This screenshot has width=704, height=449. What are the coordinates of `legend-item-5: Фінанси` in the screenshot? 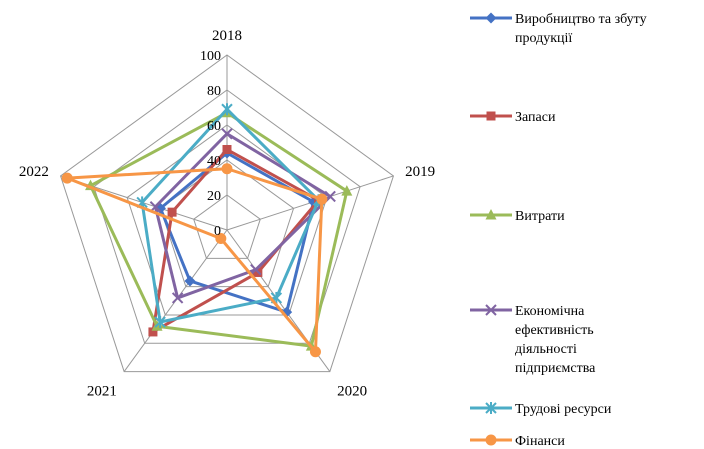 It's located at (517, 441).